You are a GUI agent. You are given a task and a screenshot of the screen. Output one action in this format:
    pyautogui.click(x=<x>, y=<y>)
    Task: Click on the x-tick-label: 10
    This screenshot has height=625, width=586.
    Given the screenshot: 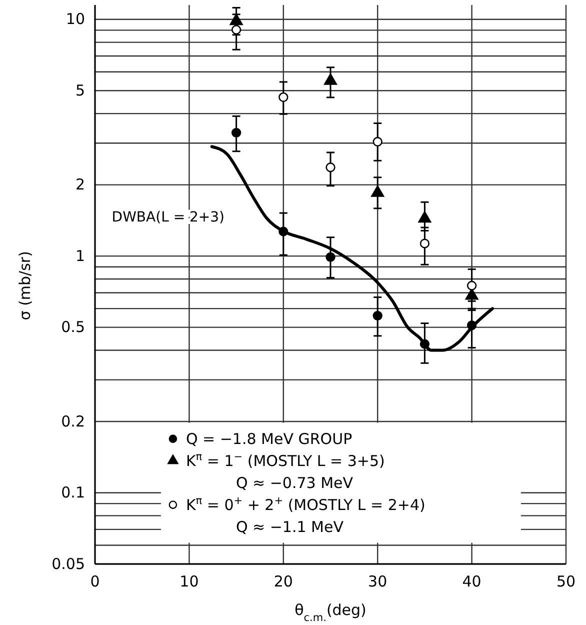 What is the action you would take?
    pyautogui.click(x=189, y=581)
    